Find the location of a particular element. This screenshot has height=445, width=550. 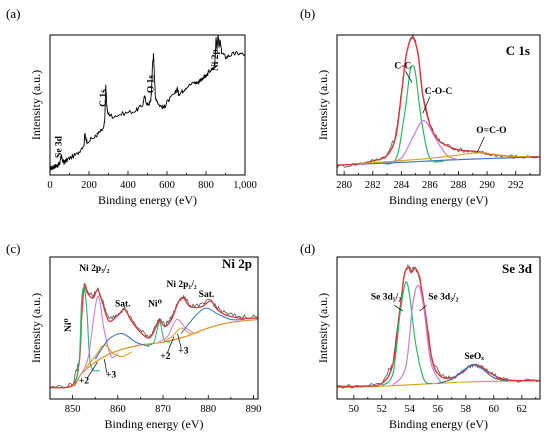

x-axis-label-c: Binding energy (eV) is located at coordinates (153, 424).